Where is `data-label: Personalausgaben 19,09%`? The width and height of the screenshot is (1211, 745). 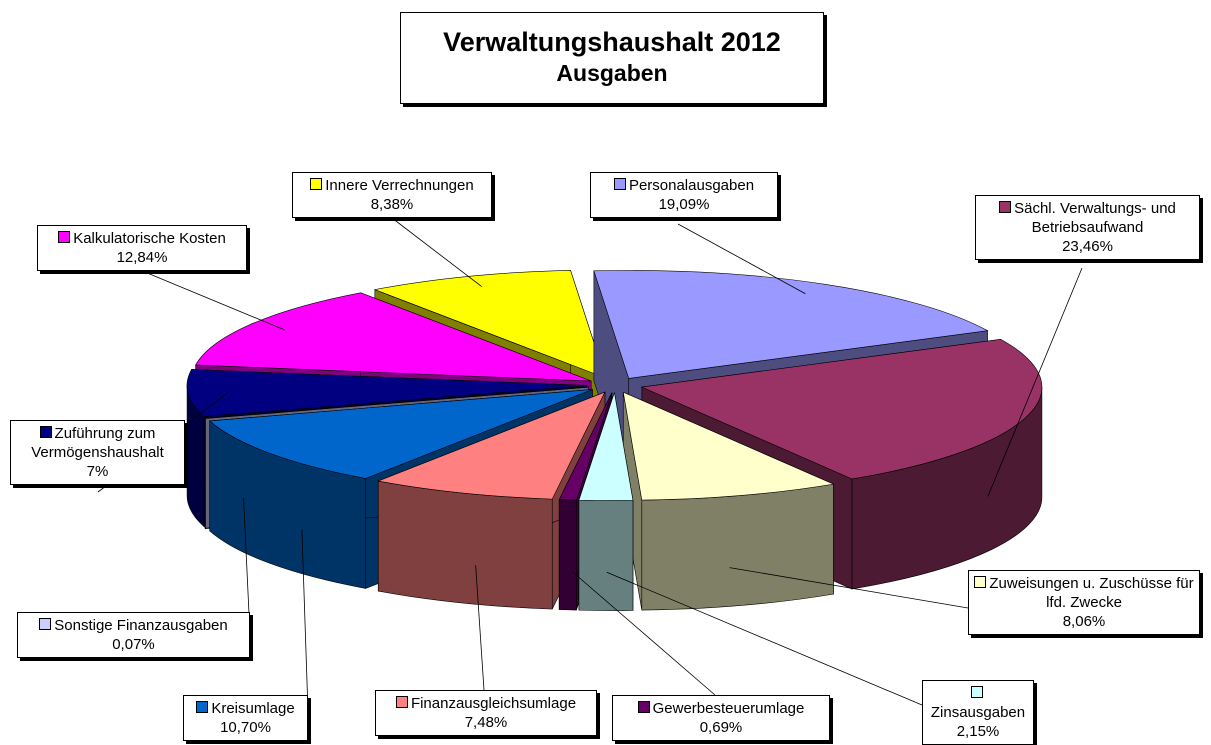
data-label: Personalausgaben 19,09% is located at coordinates (684, 195).